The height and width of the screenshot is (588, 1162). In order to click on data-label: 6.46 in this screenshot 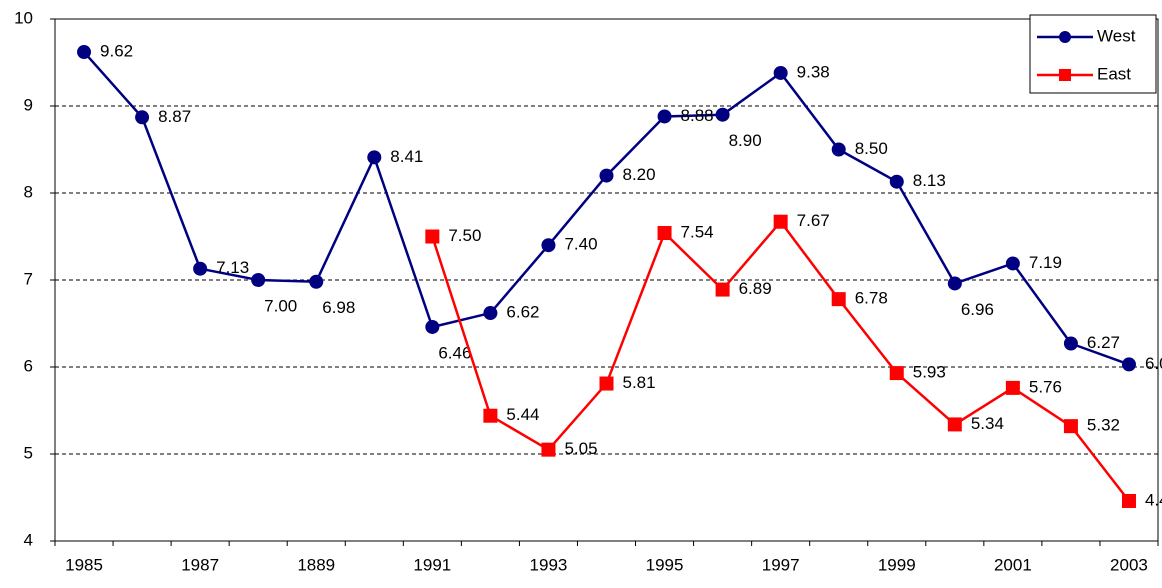, I will do `click(454, 352)`.